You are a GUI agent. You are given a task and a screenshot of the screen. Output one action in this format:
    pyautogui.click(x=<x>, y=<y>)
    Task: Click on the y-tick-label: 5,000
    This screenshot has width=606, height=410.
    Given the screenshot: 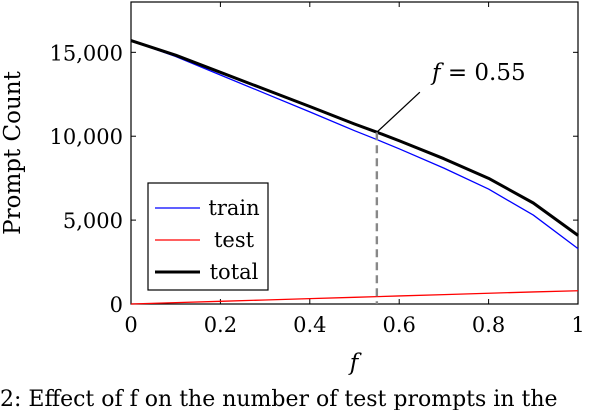 What is the action you would take?
    pyautogui.click(x=93, y=221)
    